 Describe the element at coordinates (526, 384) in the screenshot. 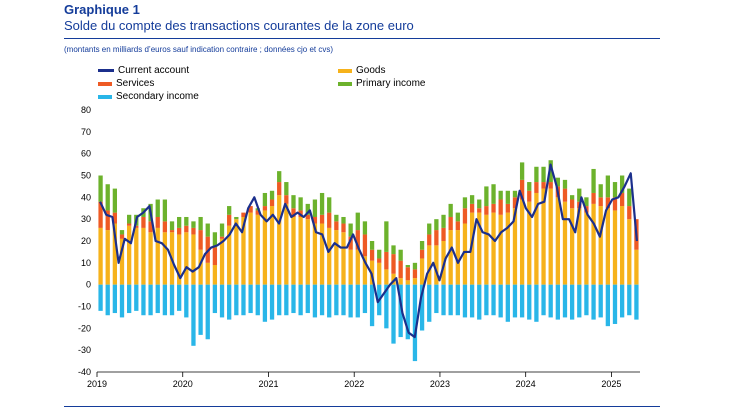

I see `x-tick-label: 2024` at that location.